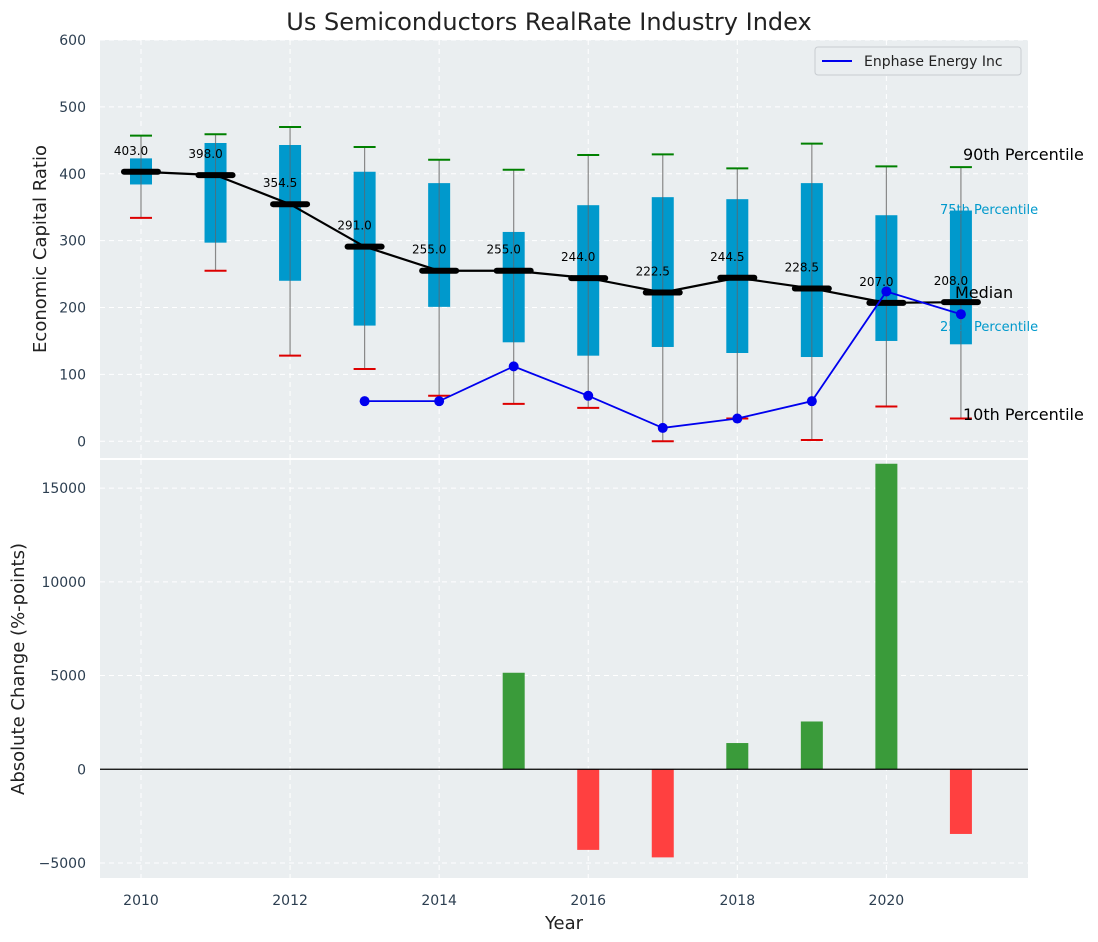  What do you see at coordinates (727, 257) in the screenshot?
I see `median-value-label: 244.5` at bounding box center [727, 257].